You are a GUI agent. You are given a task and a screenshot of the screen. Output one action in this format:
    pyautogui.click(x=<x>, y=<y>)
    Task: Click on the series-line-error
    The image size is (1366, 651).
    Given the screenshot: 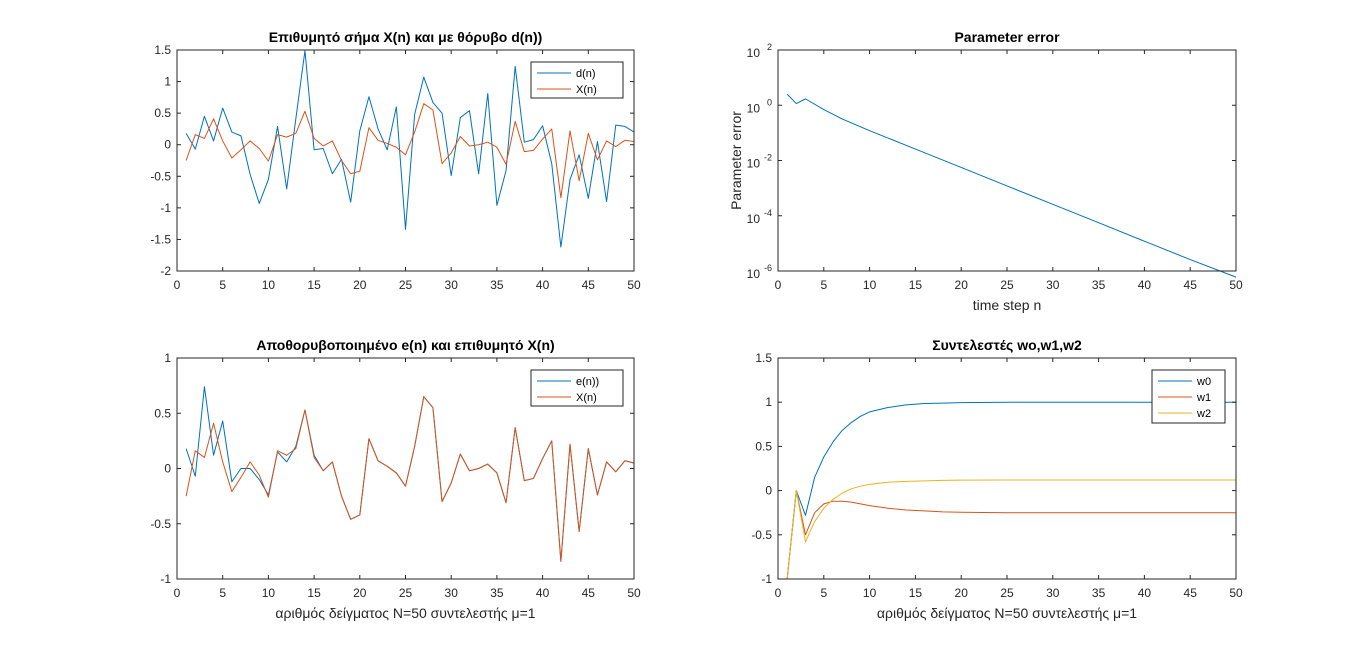 What is the action you would take?
    pyautogui.click(x=1011, y=185)
    